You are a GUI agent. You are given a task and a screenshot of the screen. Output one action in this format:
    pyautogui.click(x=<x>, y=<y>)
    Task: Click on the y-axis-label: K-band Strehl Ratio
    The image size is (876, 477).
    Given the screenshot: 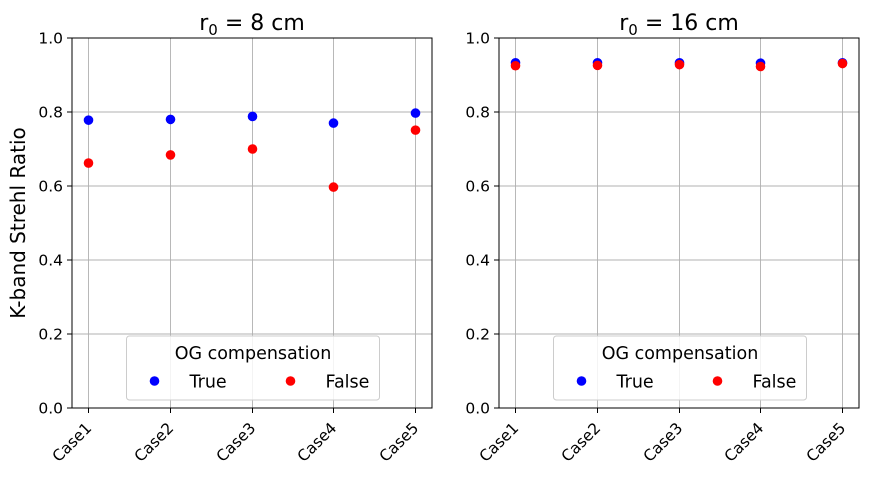 What is the action you would take?
    pyautogui.click(x=18, y=222)
    